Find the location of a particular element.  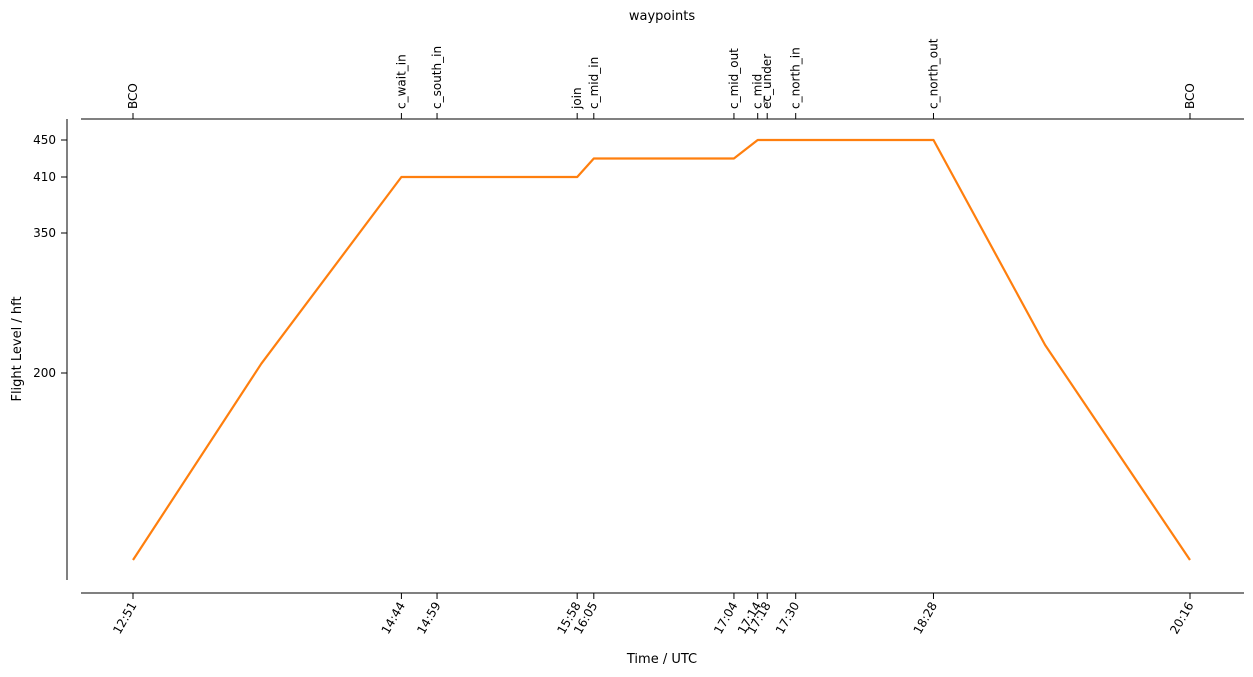

waypoint-label: c_wait_in is located at coordinates (401, 81).